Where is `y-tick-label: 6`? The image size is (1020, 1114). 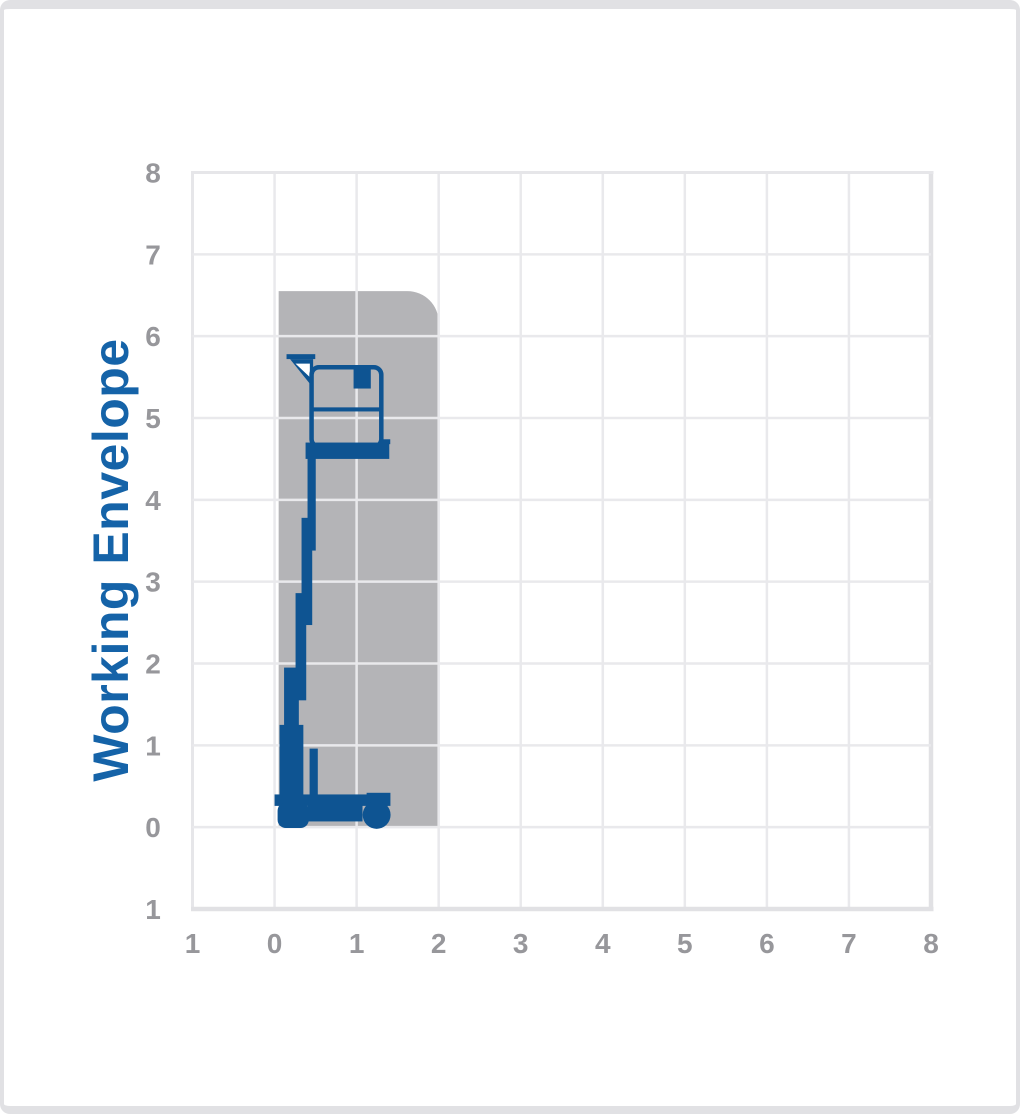 y-tick-label: 6 is located at coordinates (153, 336).